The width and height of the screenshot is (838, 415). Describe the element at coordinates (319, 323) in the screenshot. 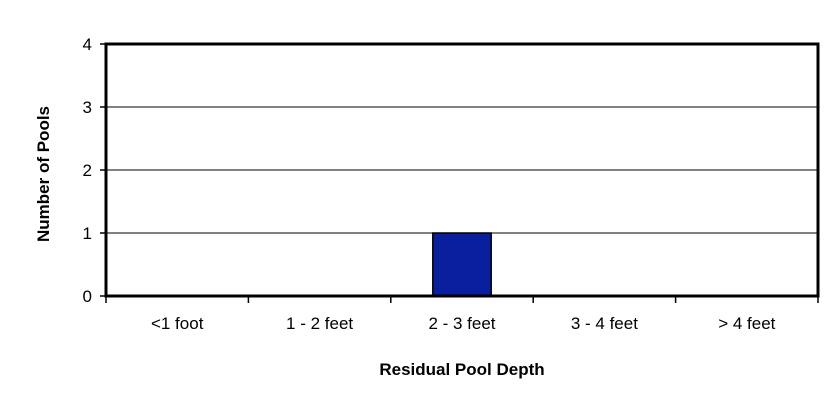

I see `x-tick-label-1: 1 - 2 feet` at that location.